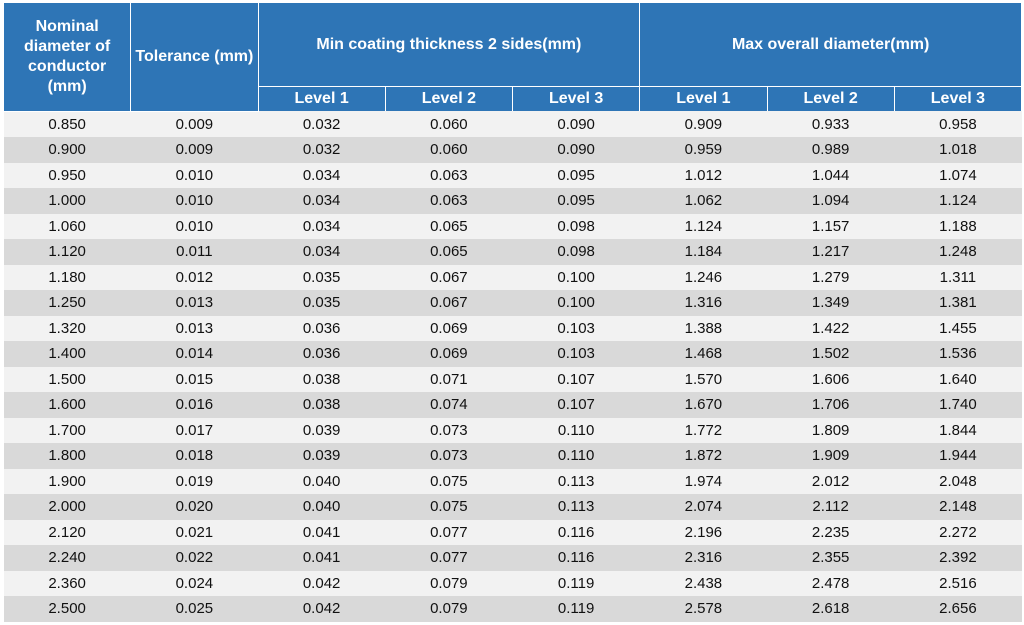  I want to click on table-row: 1.000 0.010 0.034 0.063 0.095 1.062 1.094 1.124, so click(512, 201).